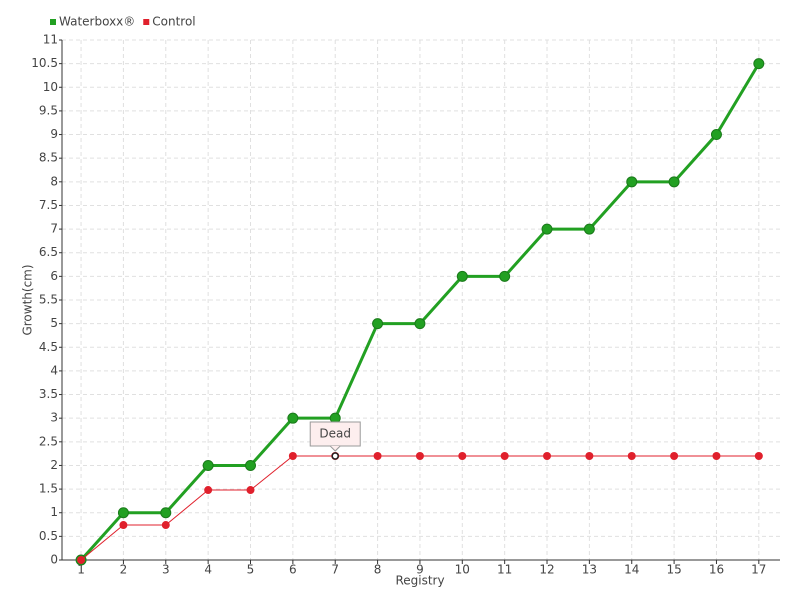  Describe the element at coordinates (173, 22) in the screenshot. I see `legend-label: Control` at that location.